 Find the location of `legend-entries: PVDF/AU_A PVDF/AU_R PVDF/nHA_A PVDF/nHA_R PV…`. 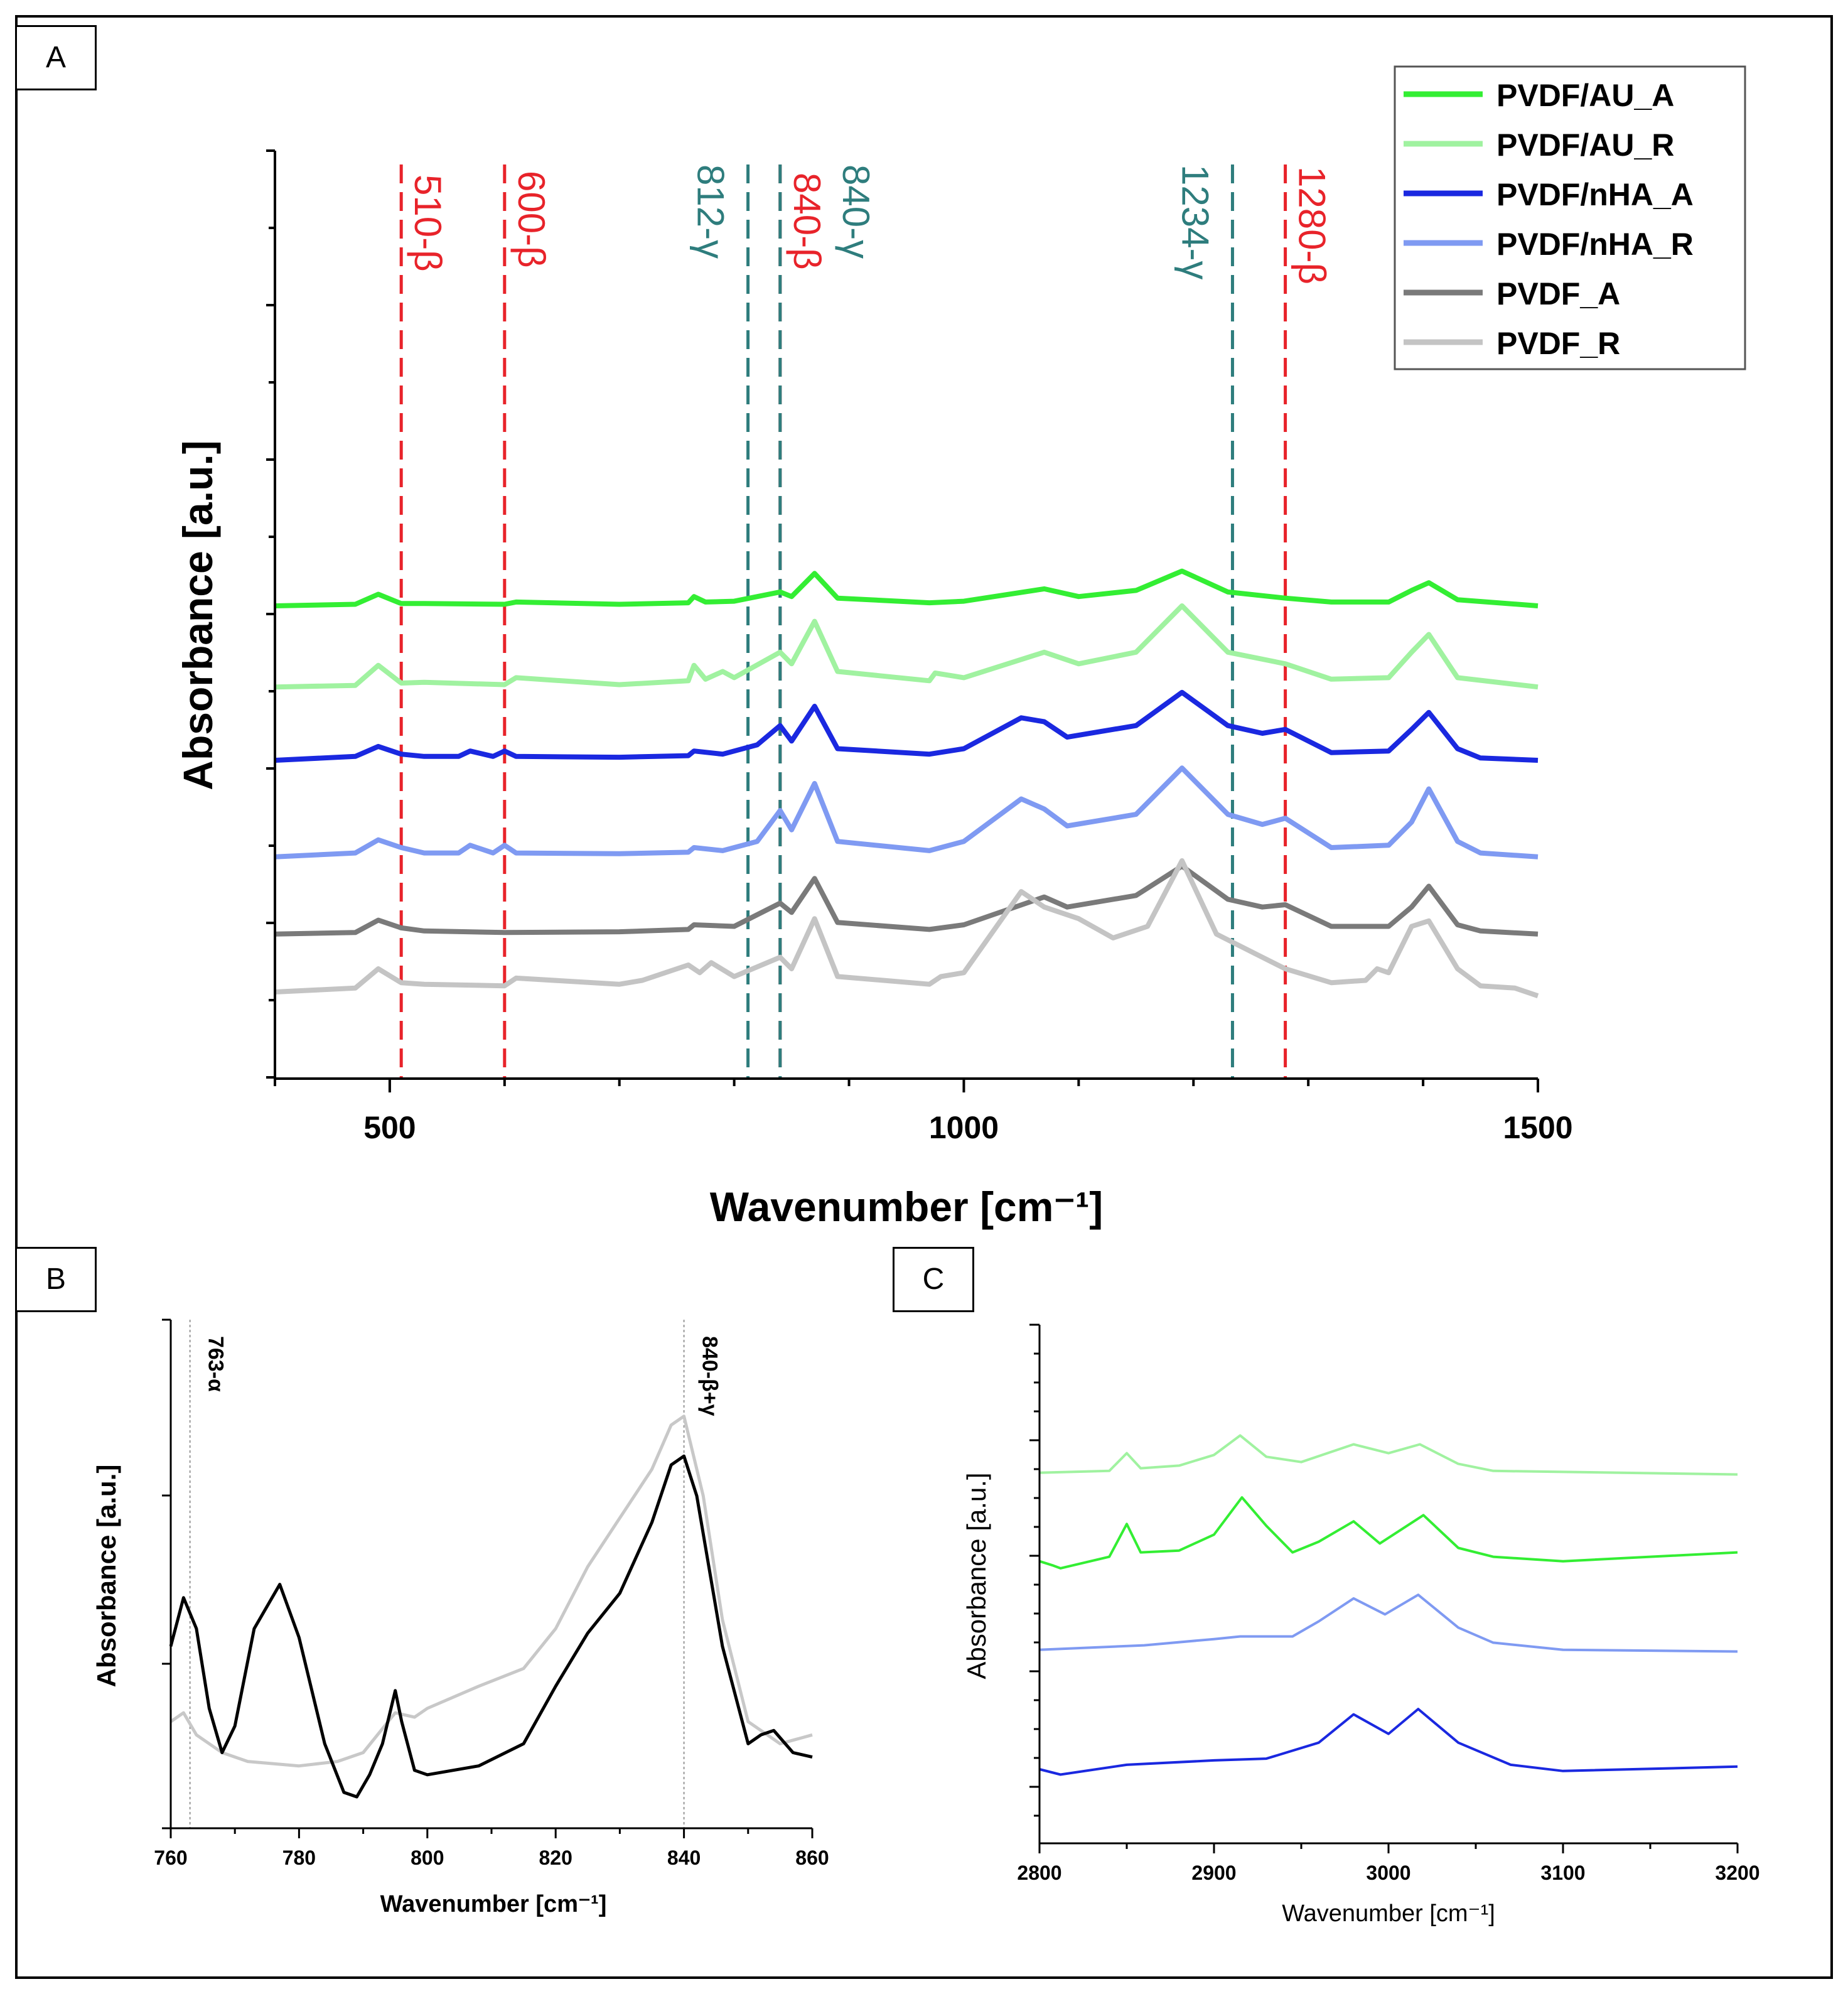

legend-entries: PVDF/AU_A PVDF/AU_R PVDF/nHA_A PVDF/nHA_R PV… is located at coordinates (1549, 219).